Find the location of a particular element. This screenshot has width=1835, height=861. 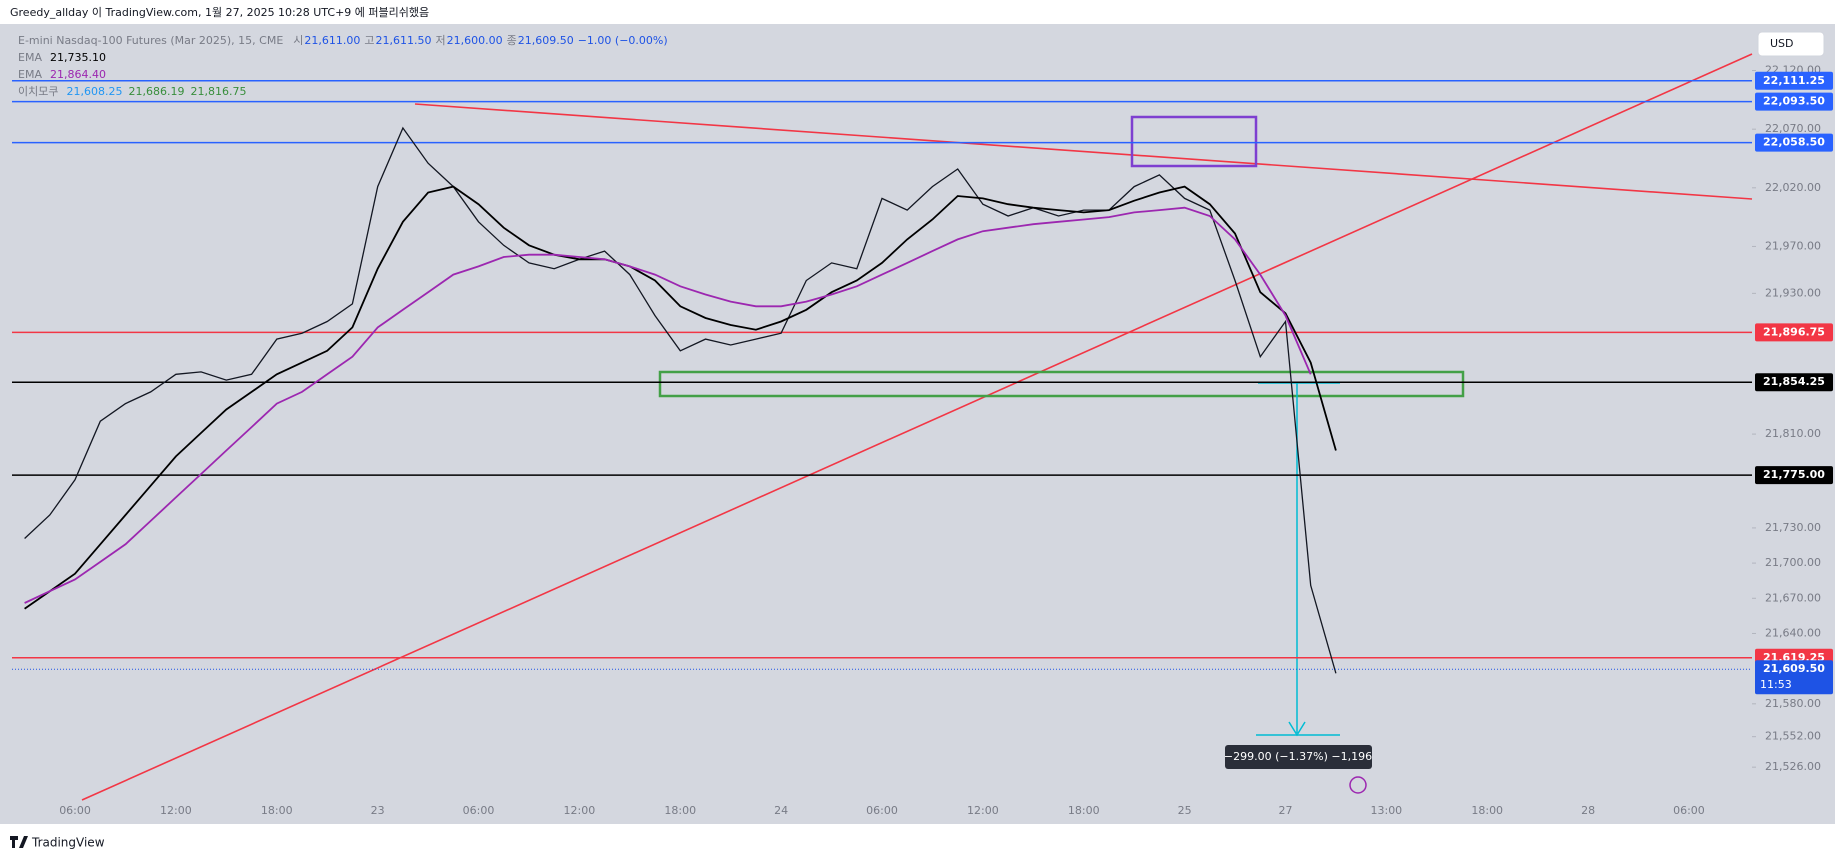

price-level-label: 21,854.25 is located at coordinates (1794, 381).